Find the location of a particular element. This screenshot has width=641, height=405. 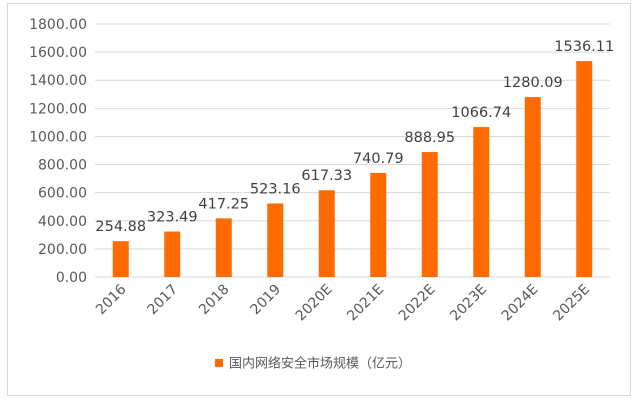

bar-2016 is located at coordinates (120, 259).